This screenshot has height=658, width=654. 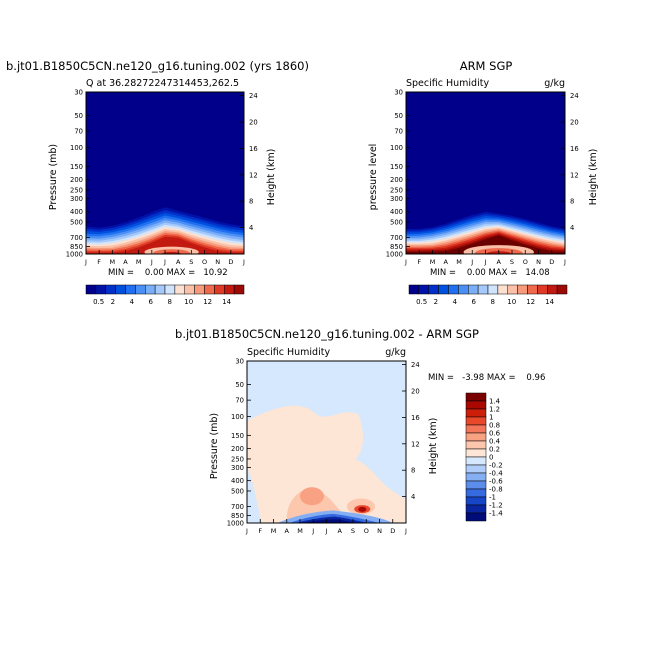 What do you see at coordinates (496, 506) in the screenshot?
I see `colorbar-label: -1.2` at bounding box center [496, 506].